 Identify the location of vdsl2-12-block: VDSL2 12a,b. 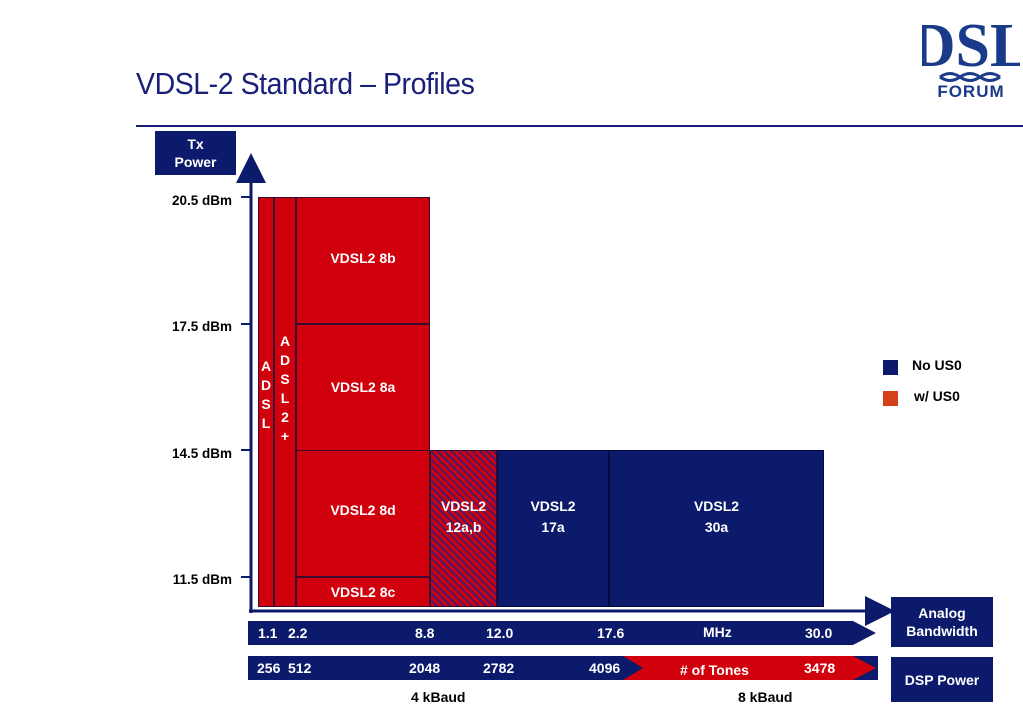
(463, 528).